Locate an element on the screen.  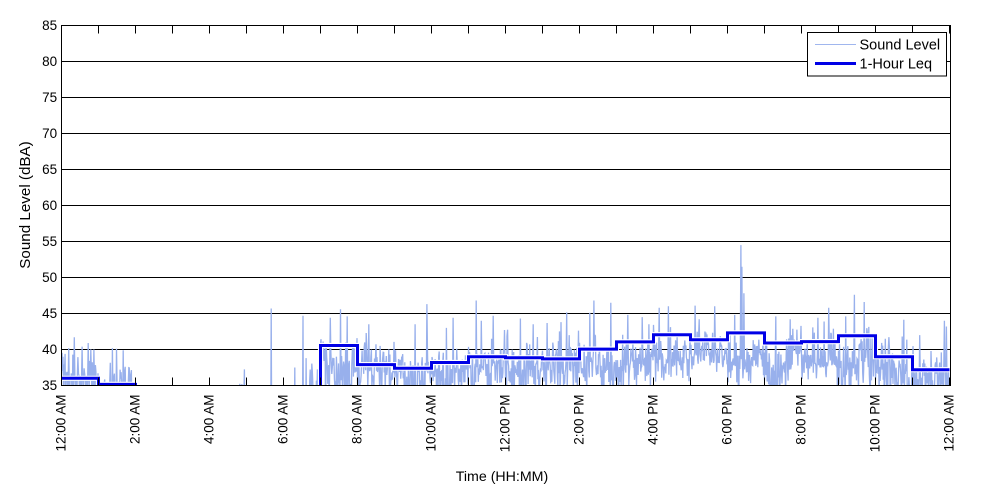
svg-text: 10:00 PM is located at coordinates (875, 424).